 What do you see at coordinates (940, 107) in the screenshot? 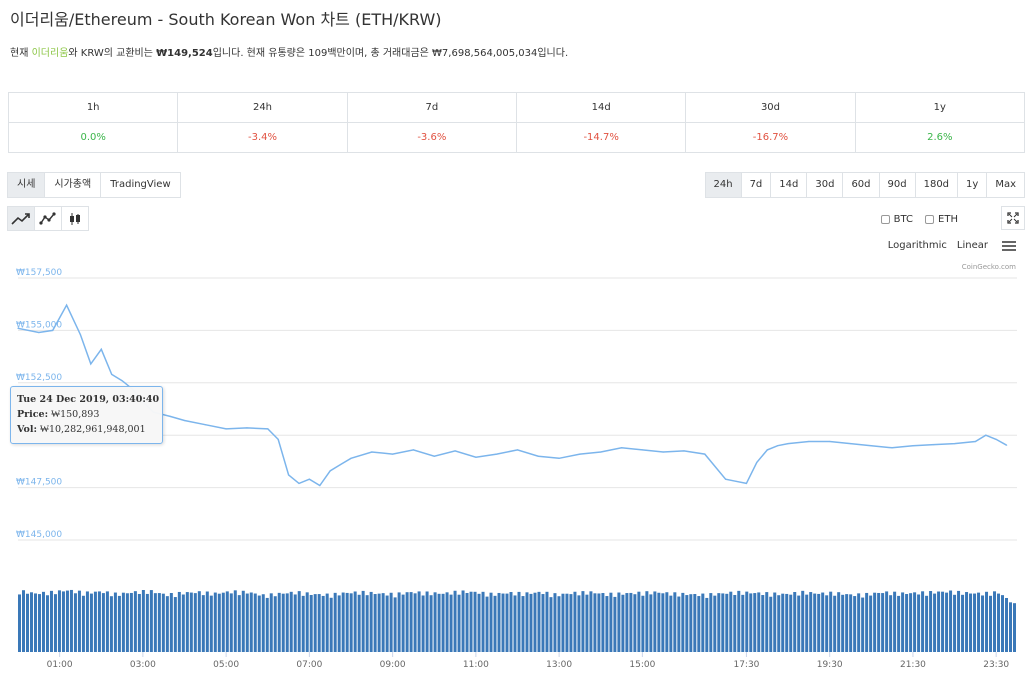
I see `perf-header-1y: 1y` at bounding box center [940, 107].